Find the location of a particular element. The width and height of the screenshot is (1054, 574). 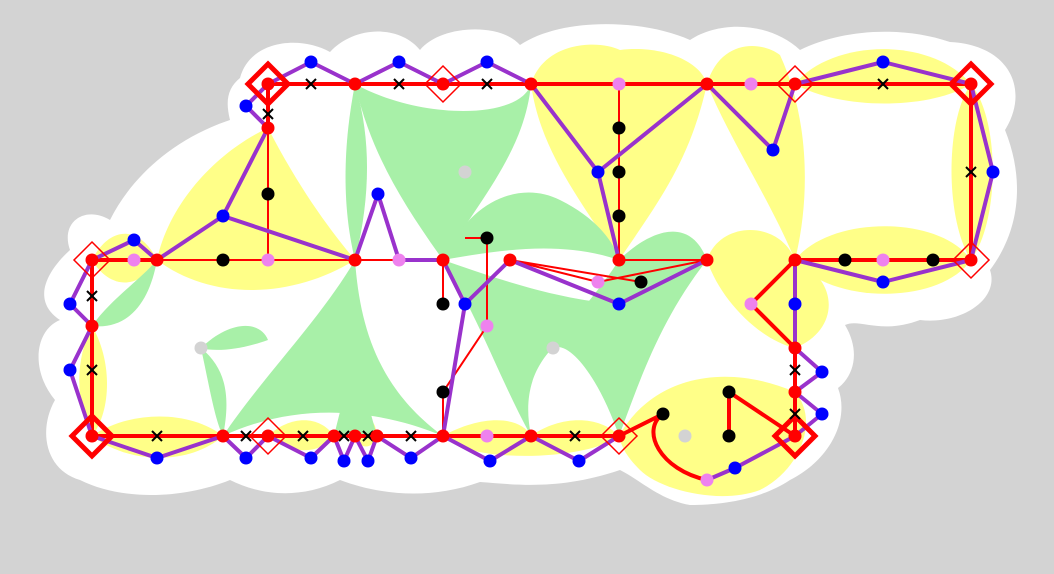

green-region-bottom-left-spike is located at coordinates (355, 383).